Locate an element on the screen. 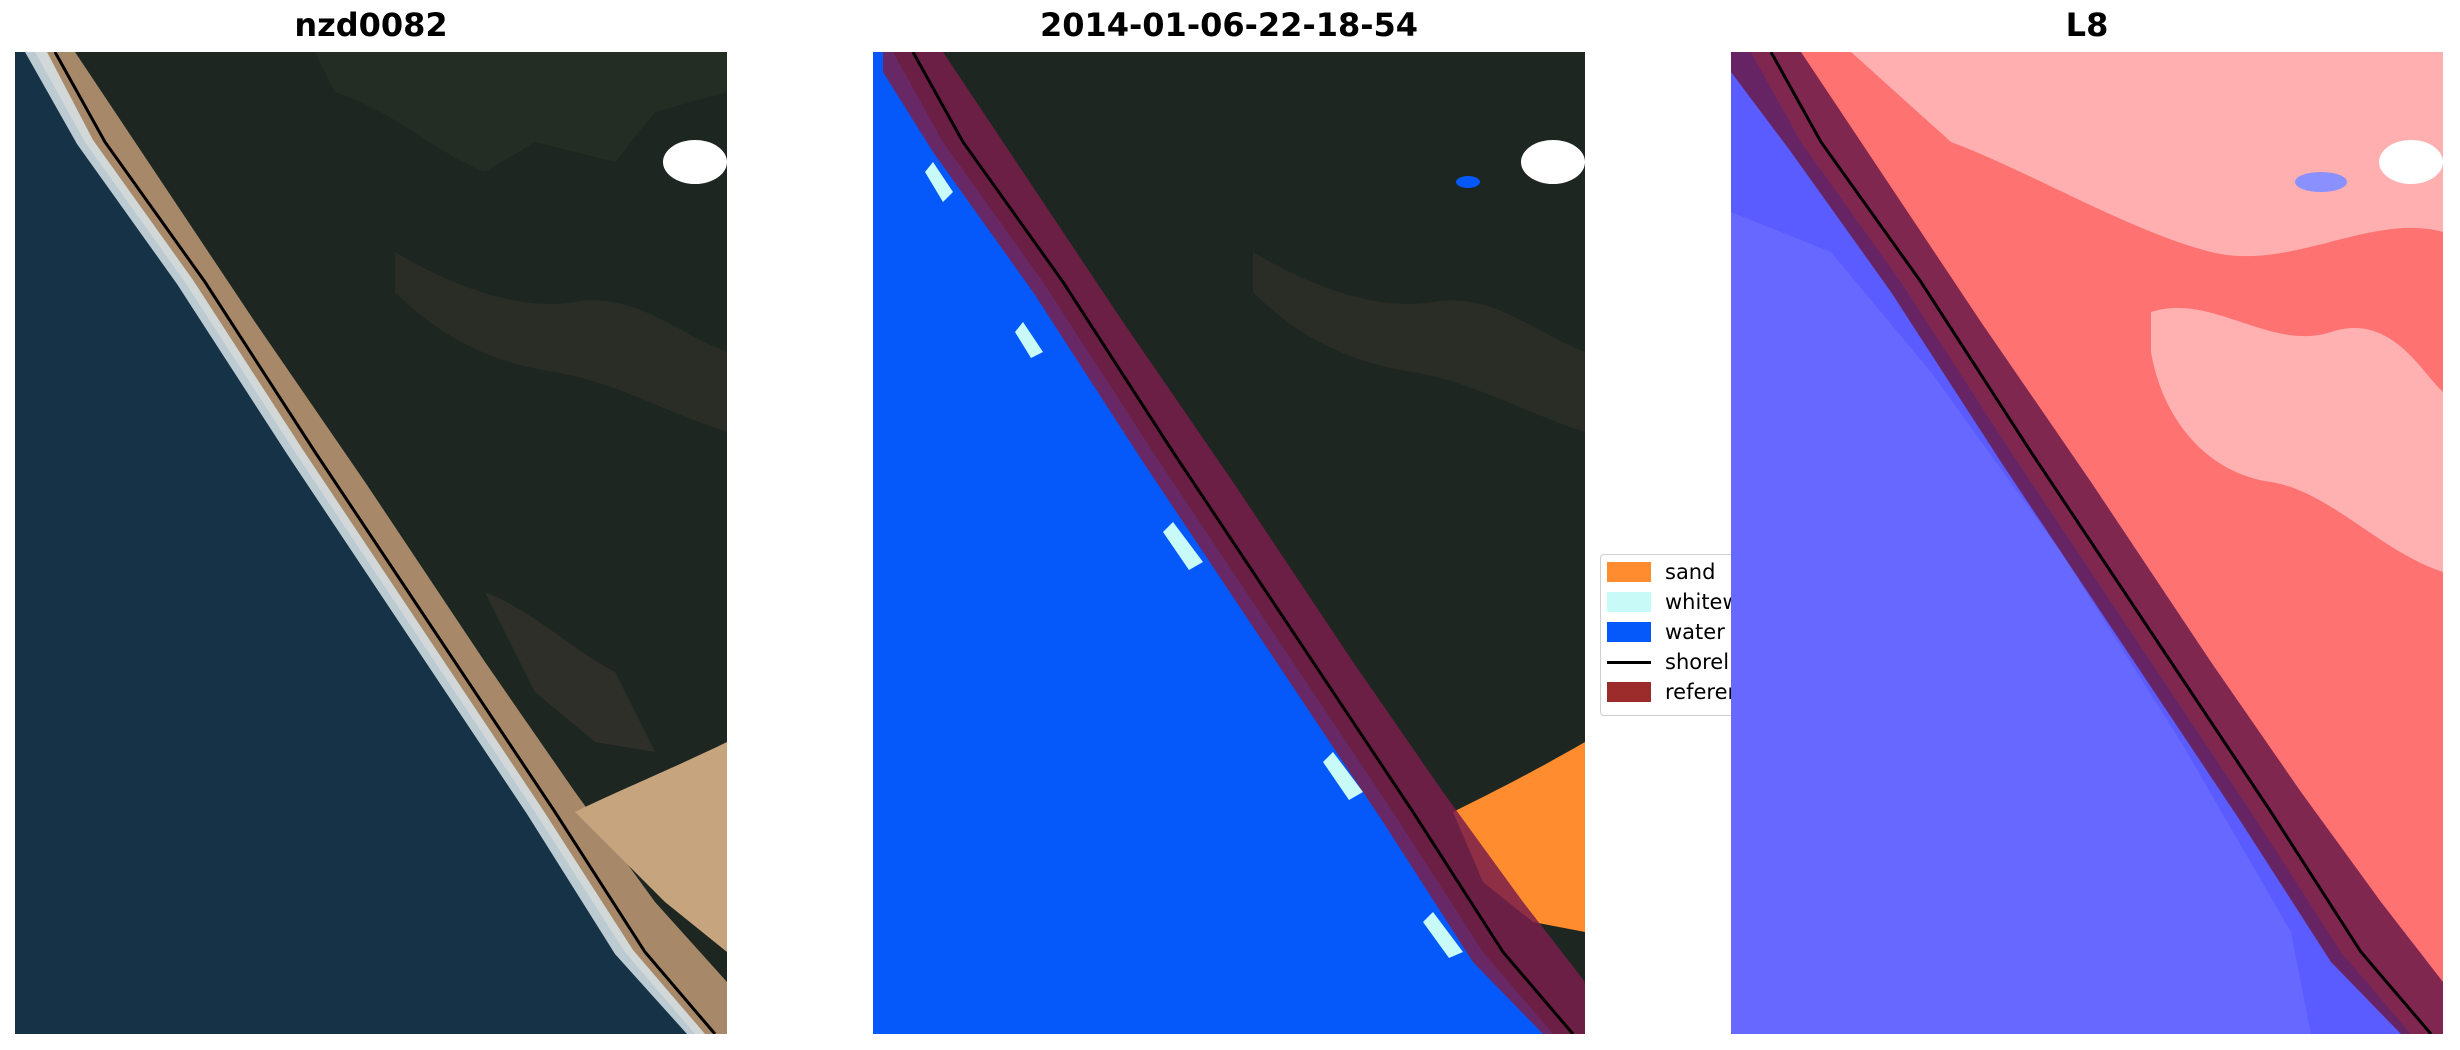  legend-item-sand: sand is located at coordinates (1661, 572).